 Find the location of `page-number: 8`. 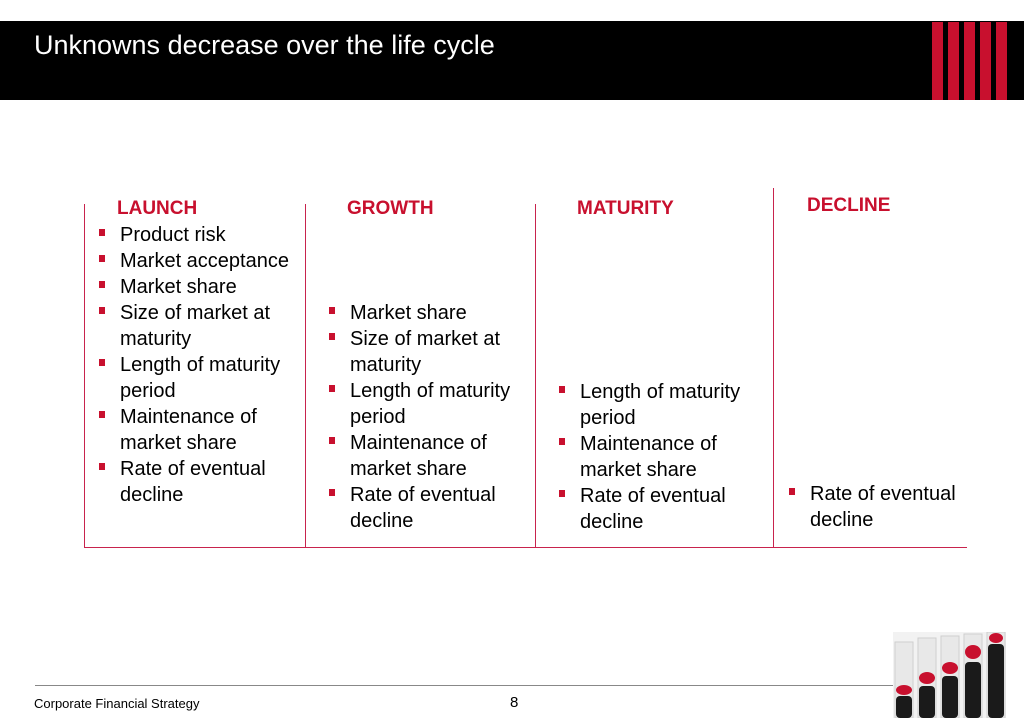

page-number: 8 is located at coordinates (514, 702).